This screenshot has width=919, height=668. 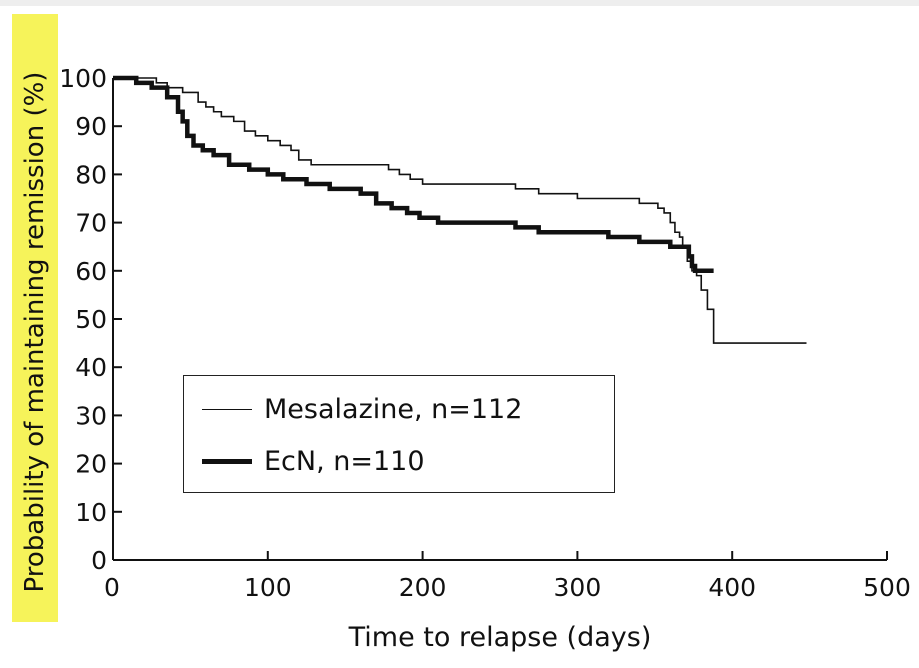 What do you see at coordinates (91, 464) in the screenshot?
I see `y-tick-label: 20` at bounding box center [91, 464].